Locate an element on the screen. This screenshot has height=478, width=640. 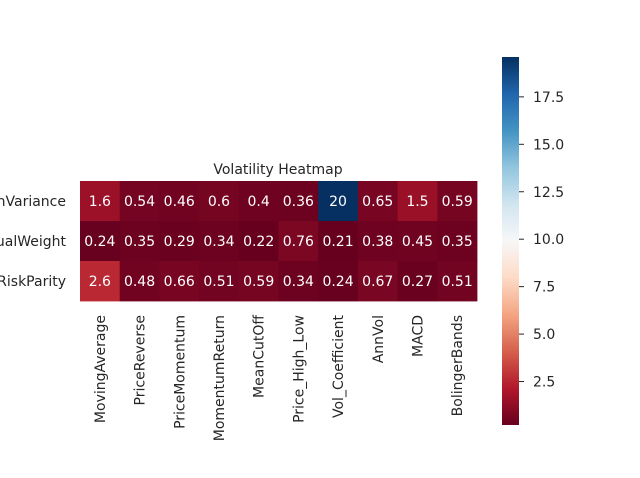
cell-label: 0.67 is located at coordinates (377, 282).